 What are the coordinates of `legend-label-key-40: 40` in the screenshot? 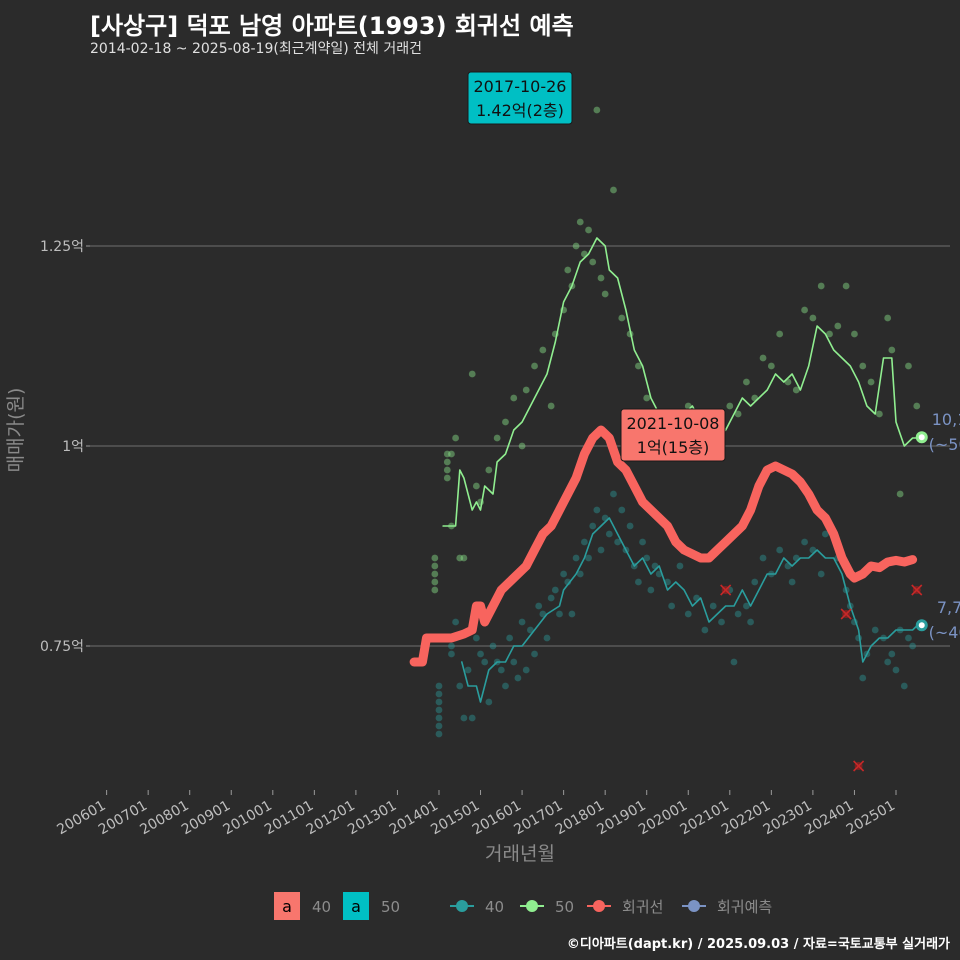 It's located at (321, 907).